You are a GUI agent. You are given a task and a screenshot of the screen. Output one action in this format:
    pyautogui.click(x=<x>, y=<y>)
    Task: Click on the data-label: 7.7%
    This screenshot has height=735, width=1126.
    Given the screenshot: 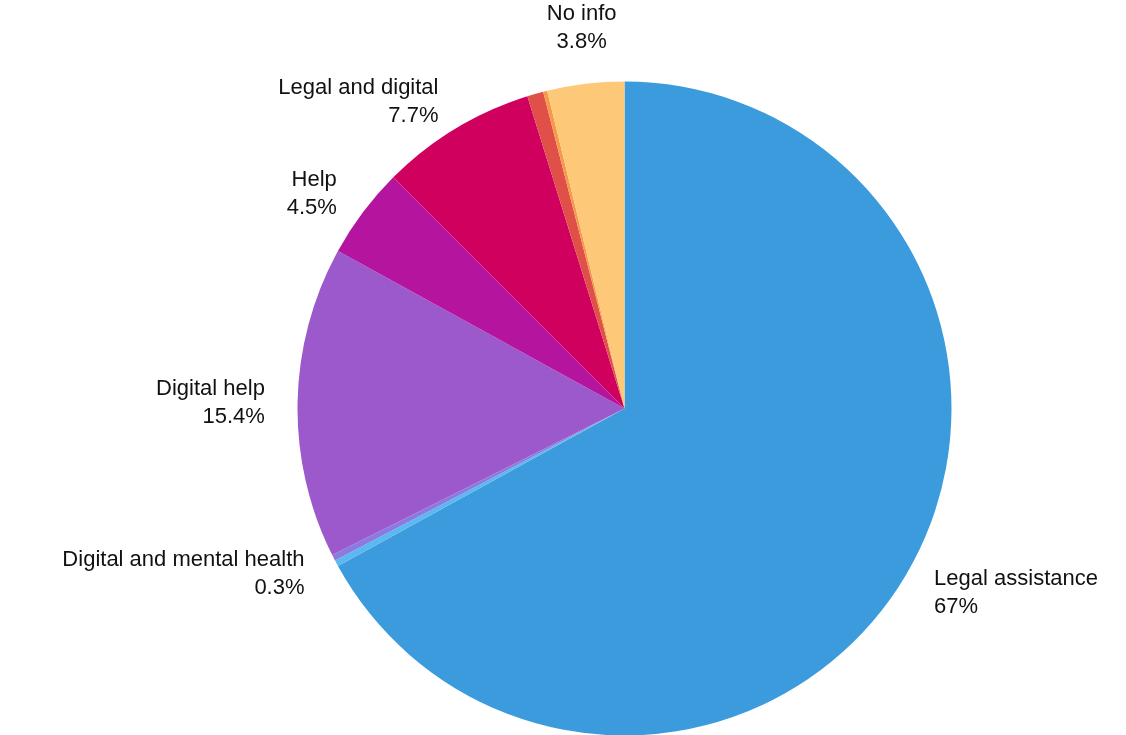 What is the action you would take?
    pyautogui.click(x=413, y=115)
    